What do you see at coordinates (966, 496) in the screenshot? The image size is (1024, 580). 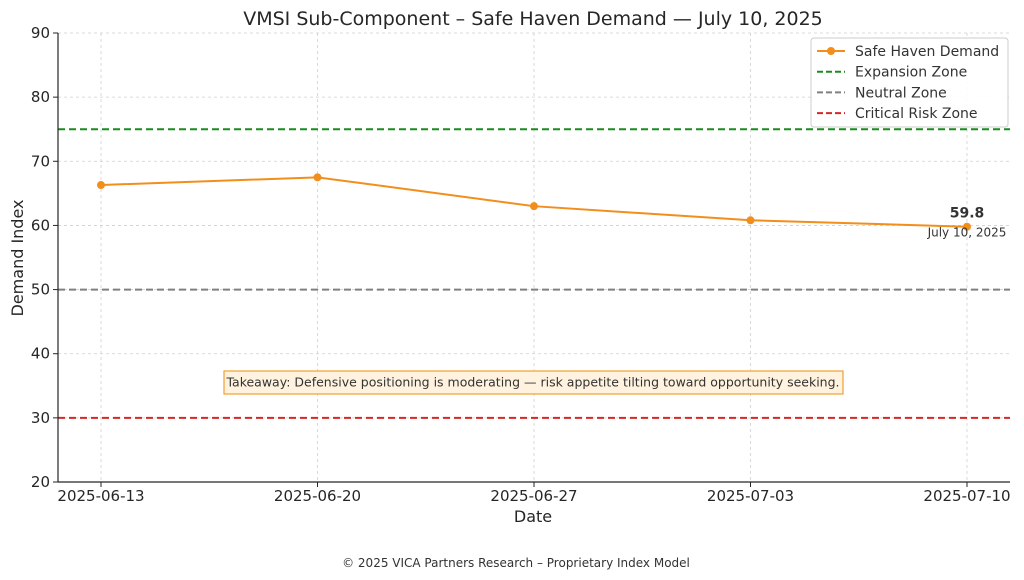 I see `x-tick-label: 2025-07-10` at bounding box center [966, 496].